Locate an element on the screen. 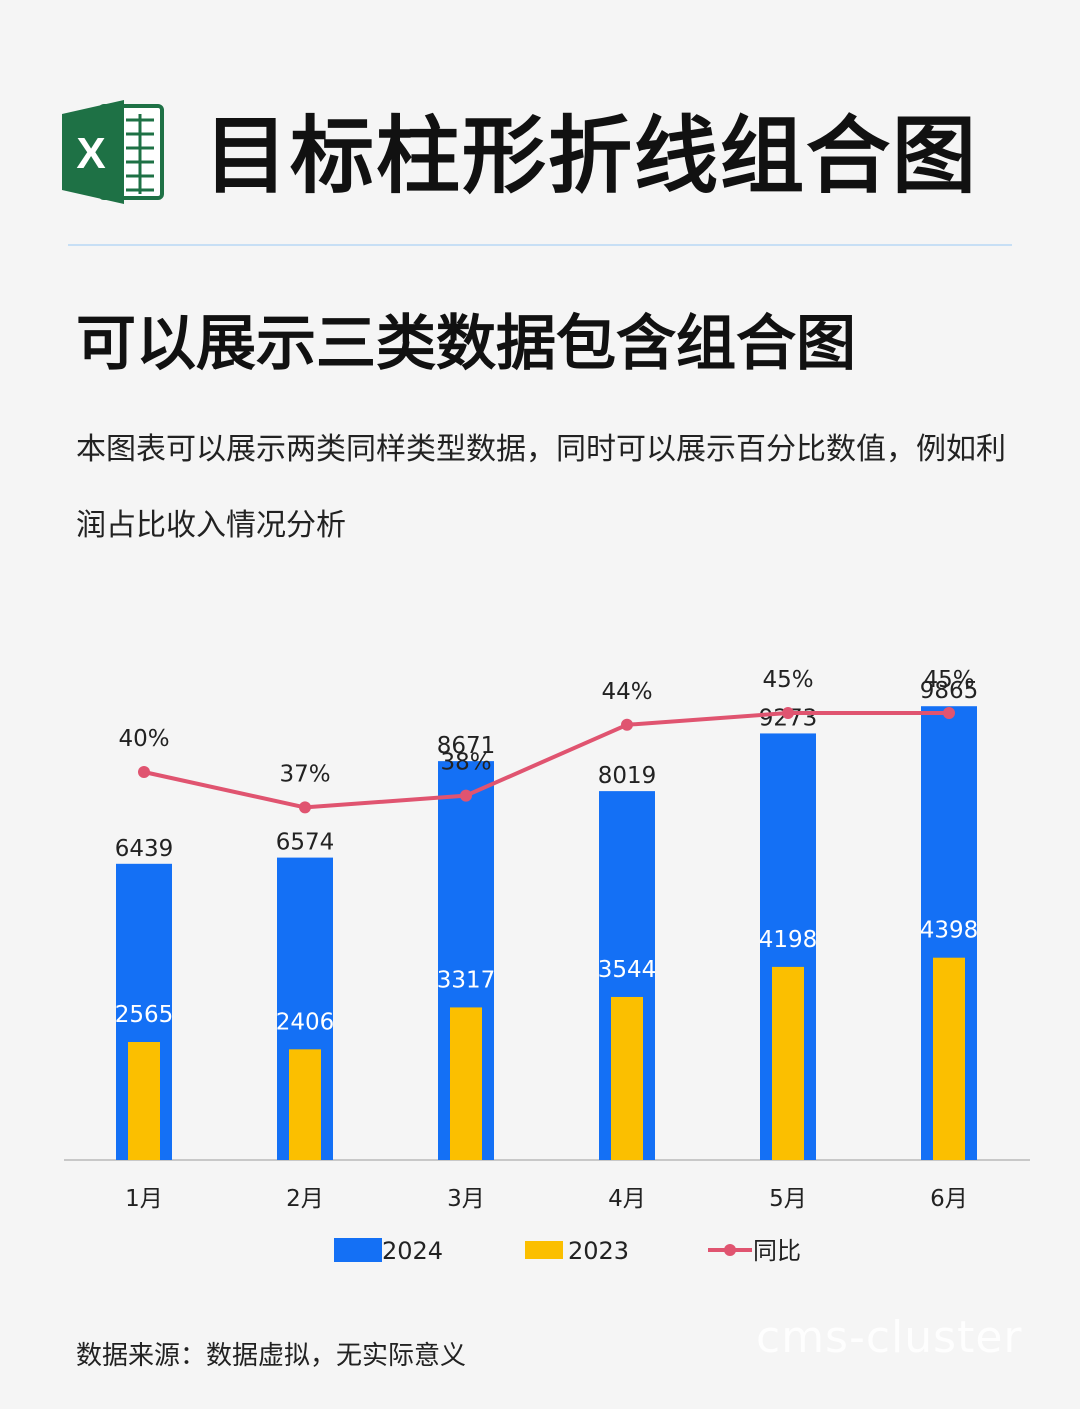 Image resolution: width=1080 pixels, height=1409 pixels. data-label-2023: 4198 is located at coordinates (788, 940).